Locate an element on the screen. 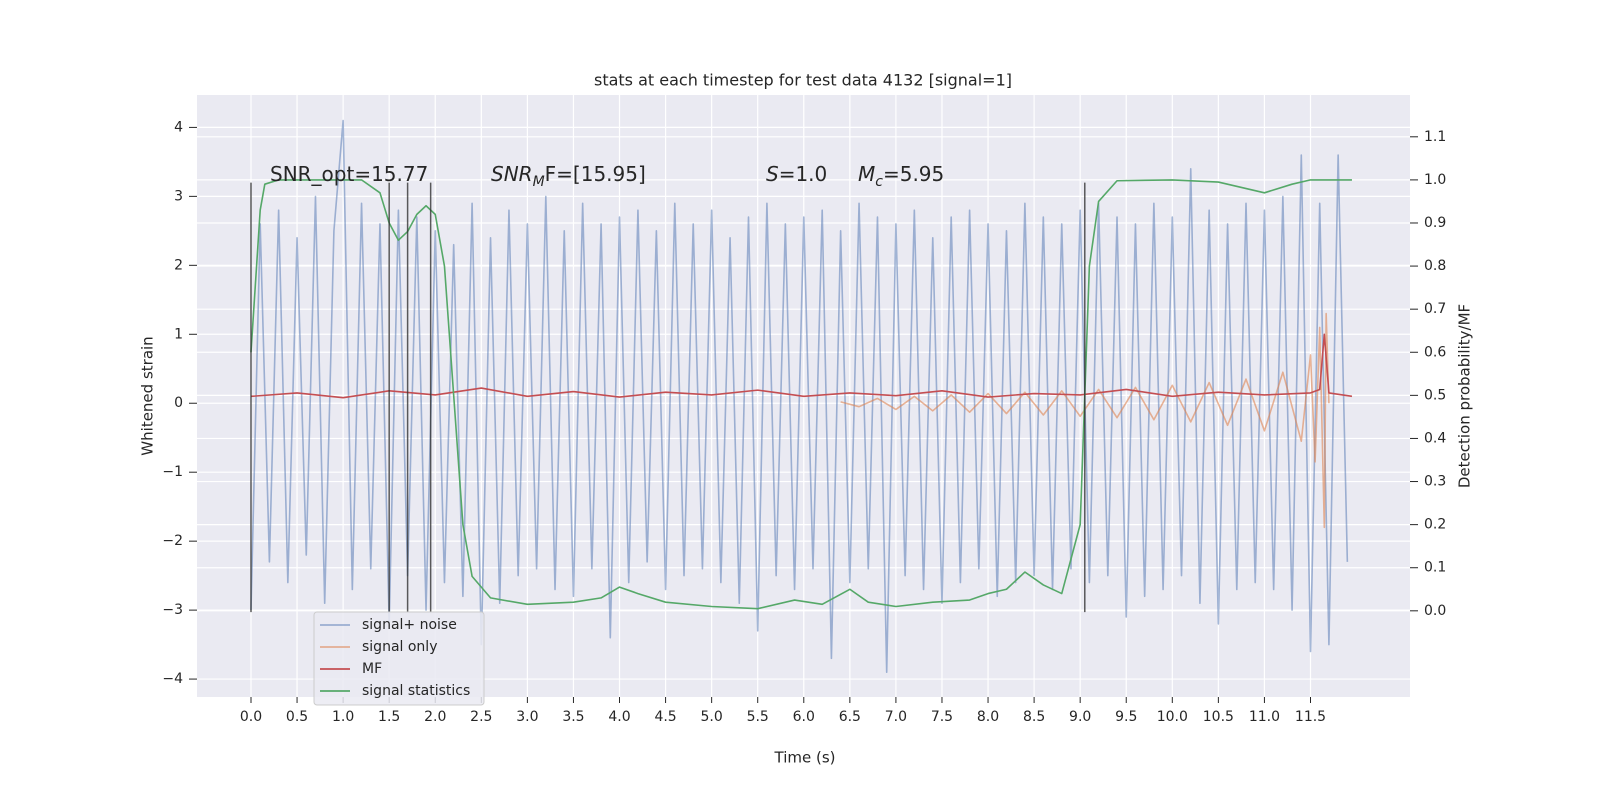 This screenshot has width=1600, height=800. x-tick-label: 0.0 is located at coordinates (251, 717).